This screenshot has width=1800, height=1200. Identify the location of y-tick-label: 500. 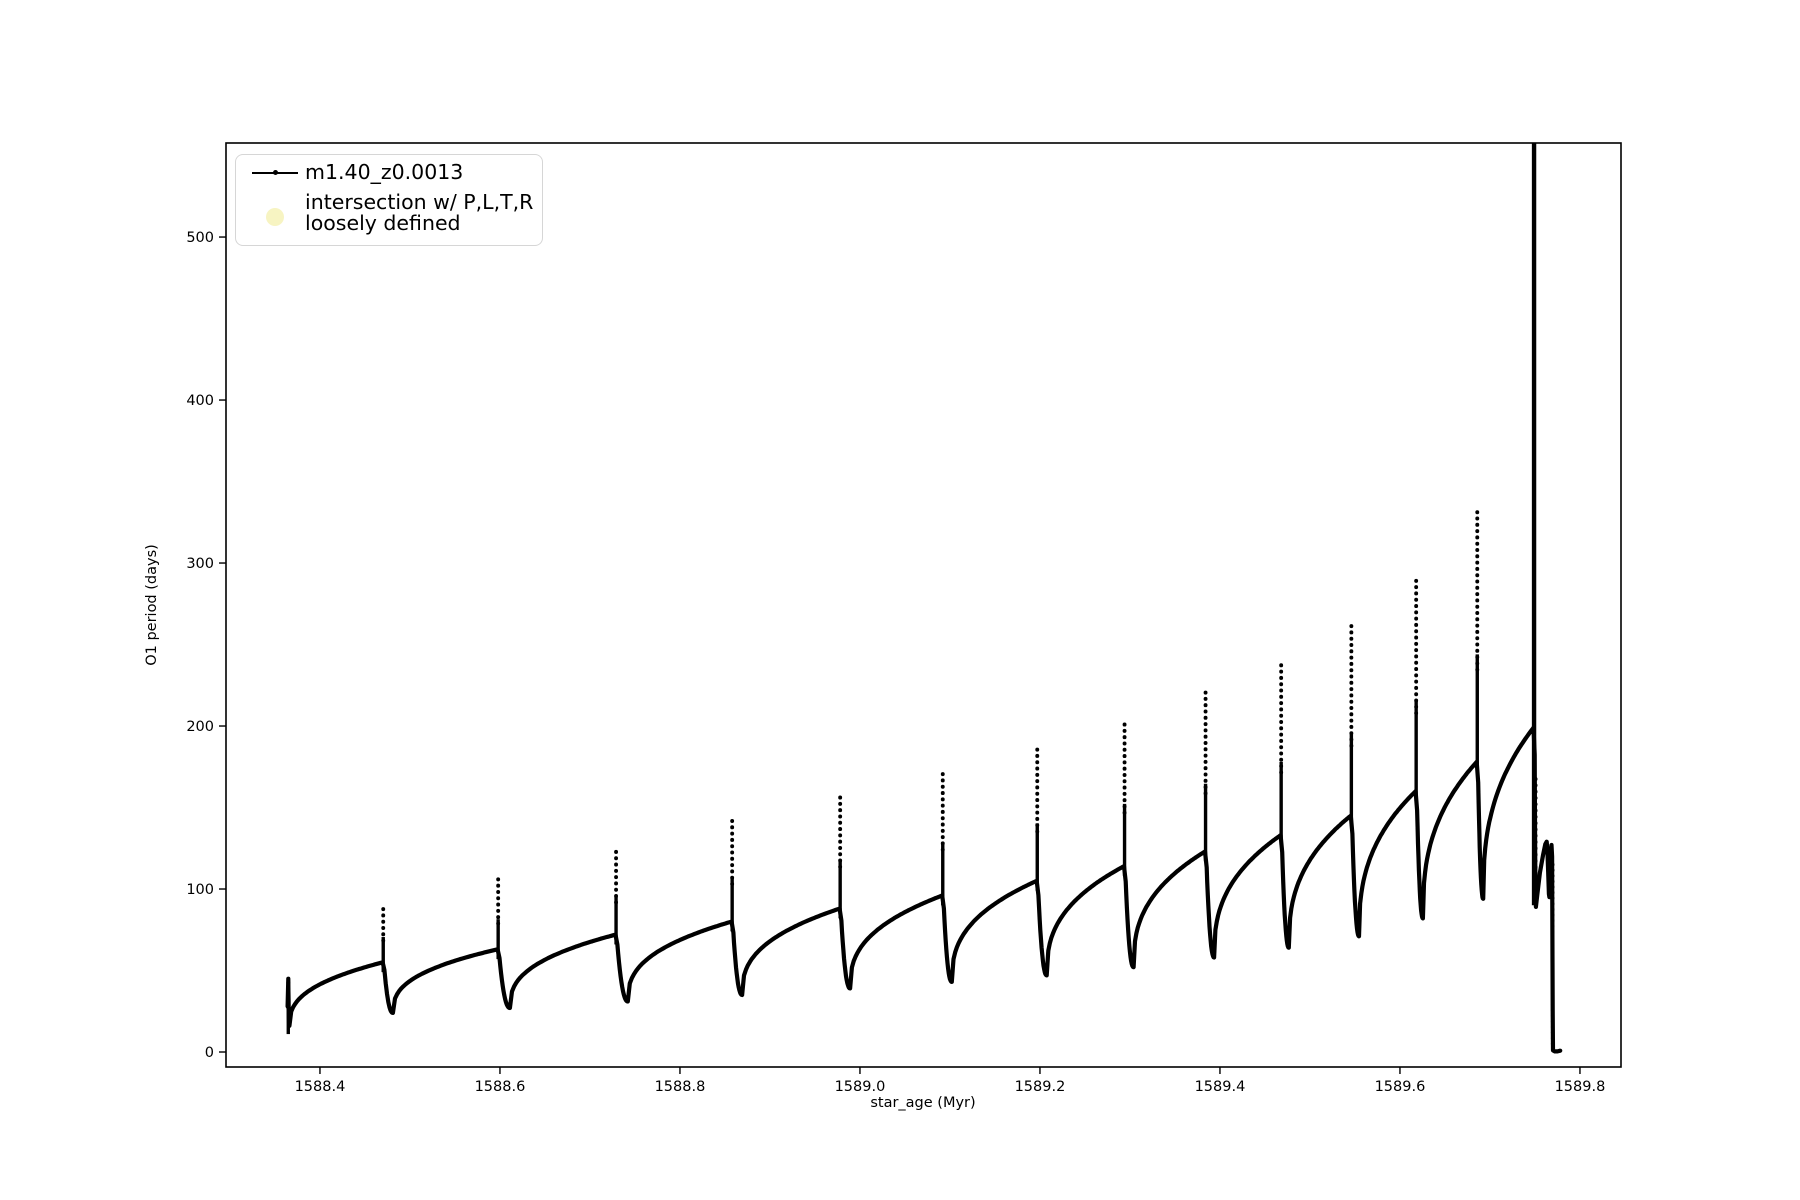
(200, 238).